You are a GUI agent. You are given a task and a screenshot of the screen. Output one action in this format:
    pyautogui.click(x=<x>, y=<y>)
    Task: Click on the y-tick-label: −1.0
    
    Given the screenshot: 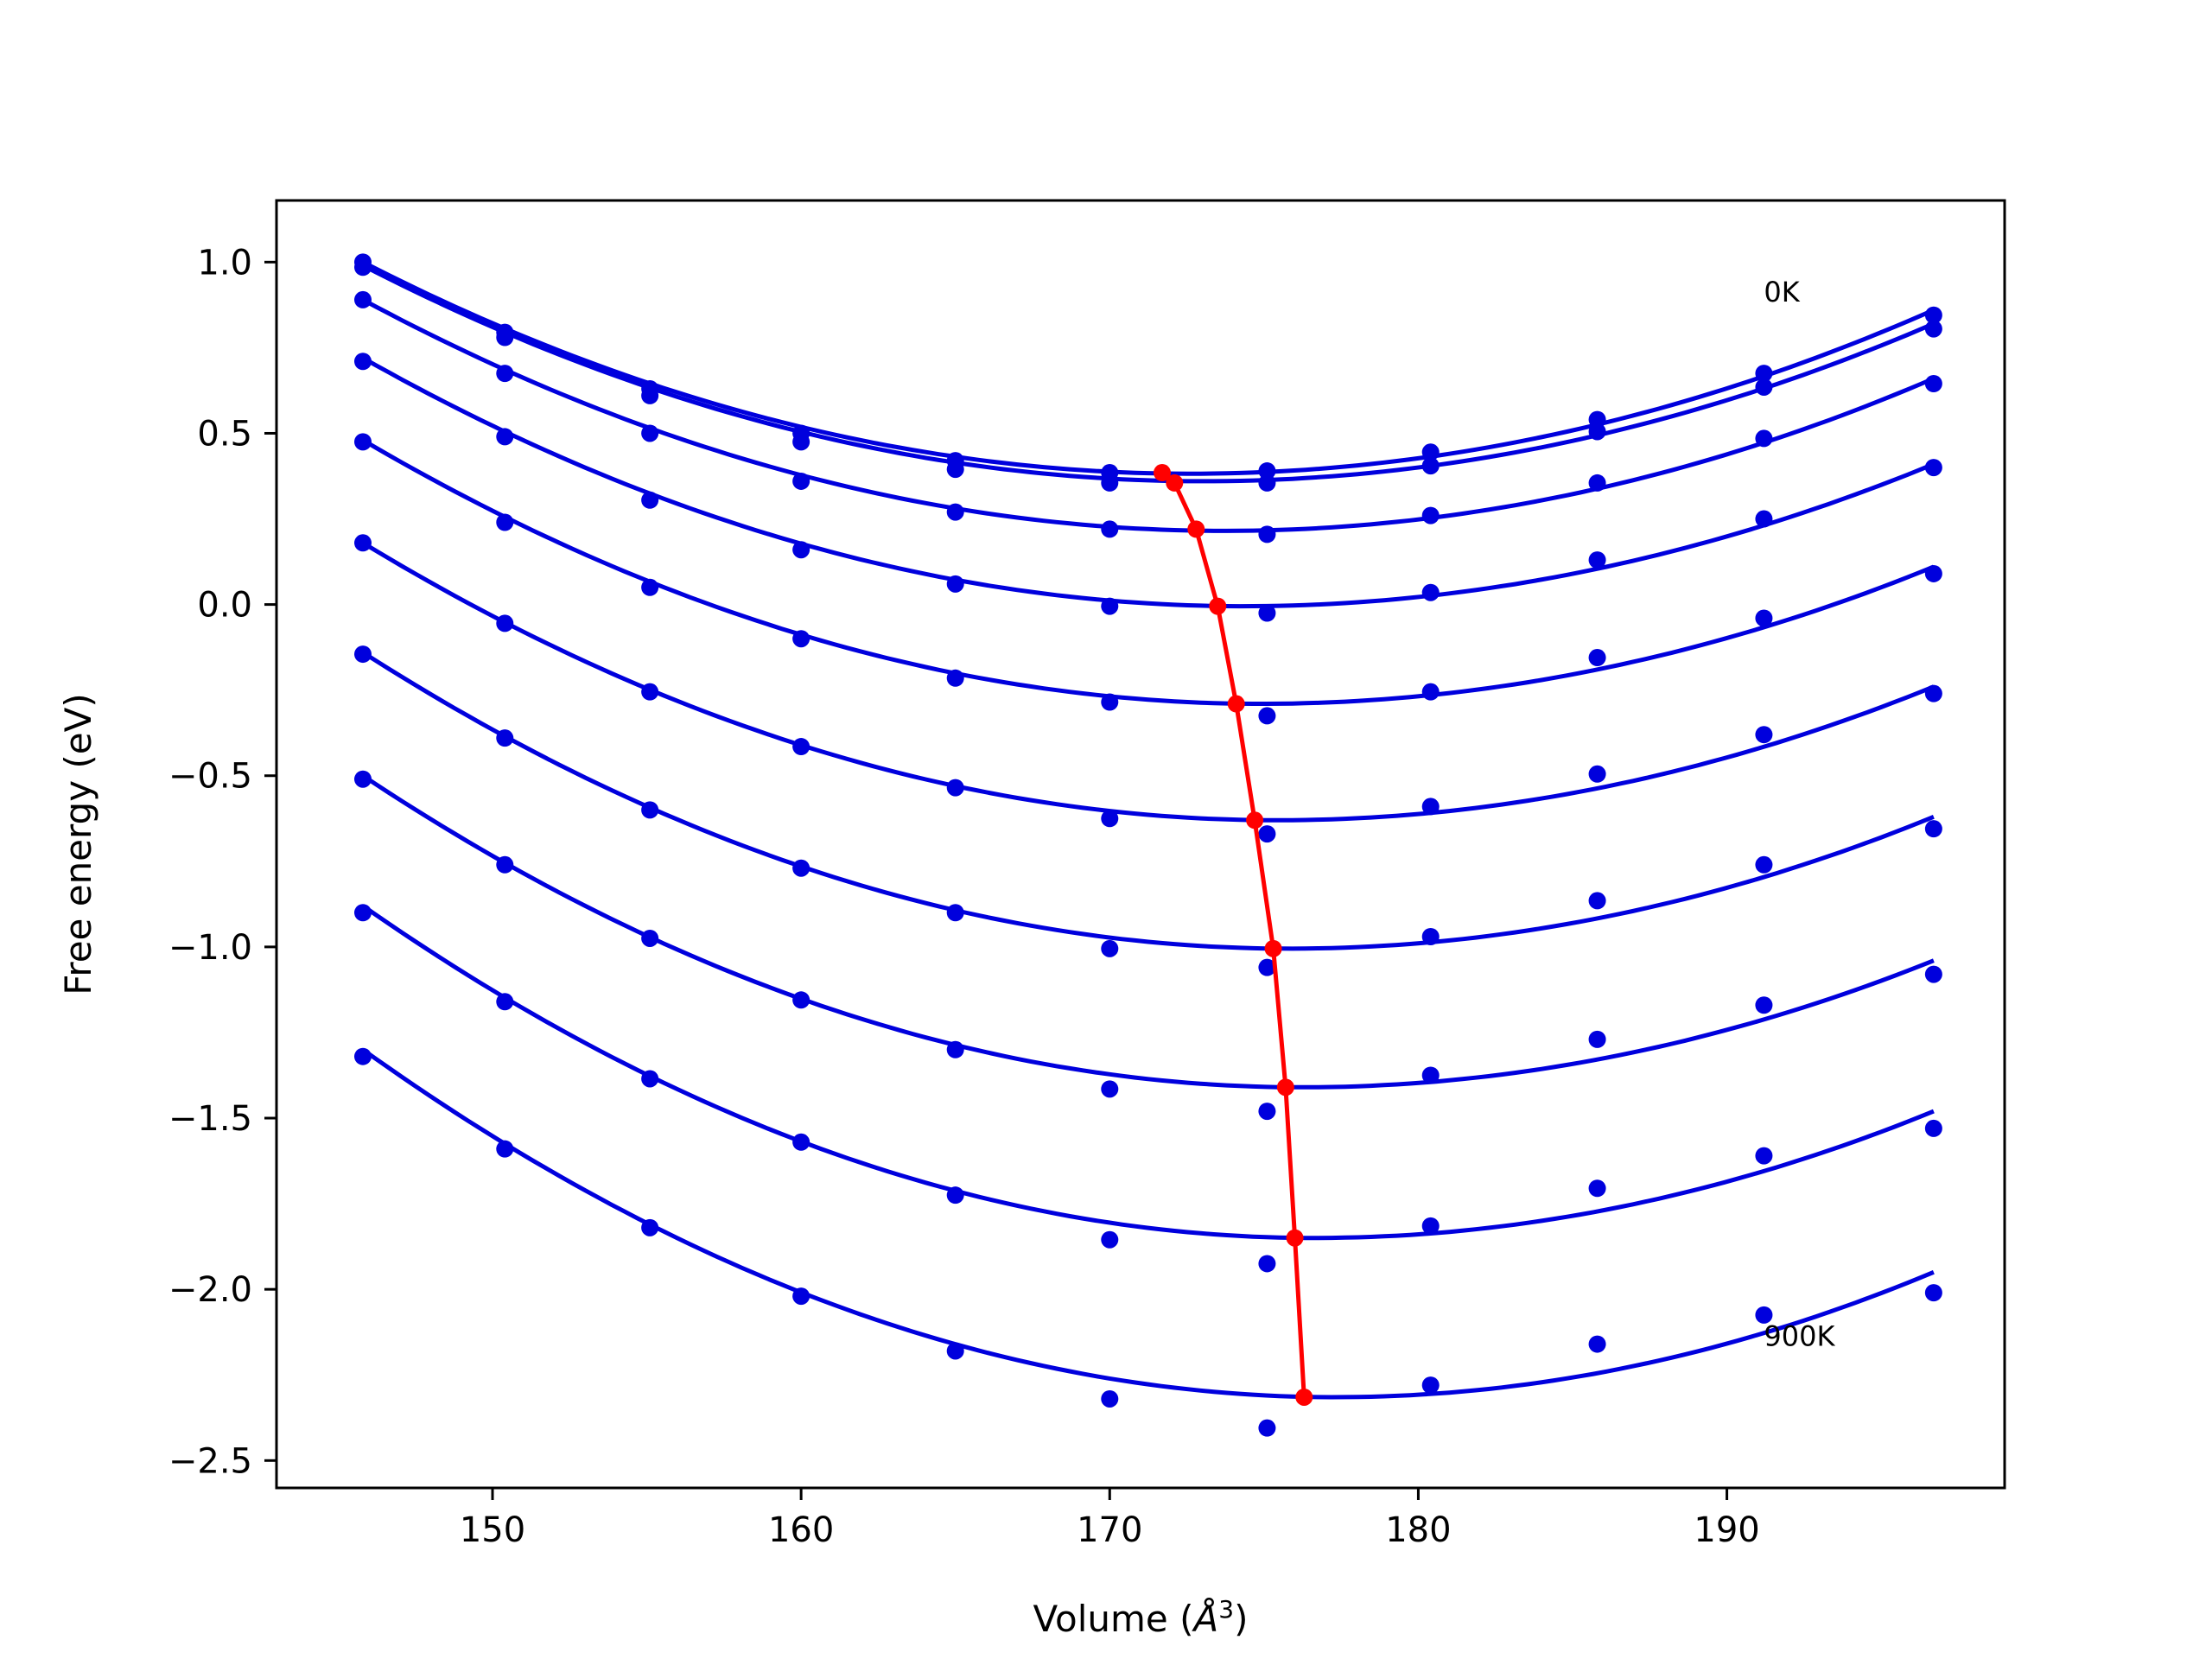 What is the action you would take?
    pyautogui.click(x=210, y=948)
    